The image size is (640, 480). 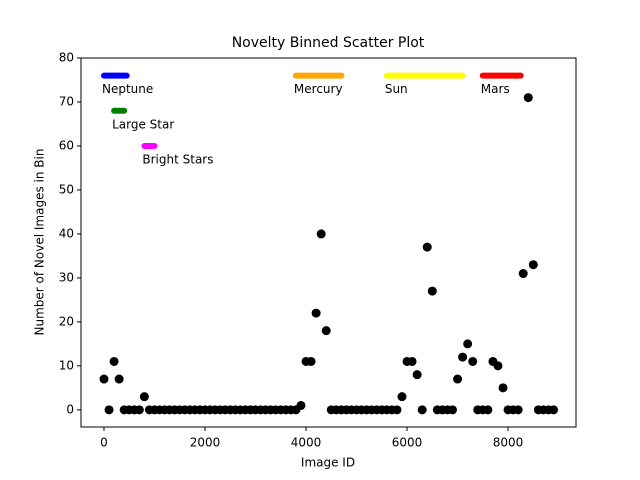 I want to click on y-tick-label: 50, so click(x=66, y=189).